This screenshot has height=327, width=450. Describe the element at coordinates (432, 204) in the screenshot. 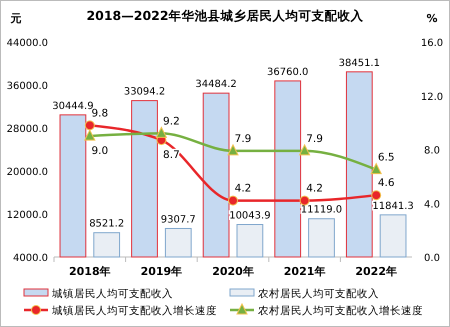

I see `y2-tick-label: 4.0` at that location.